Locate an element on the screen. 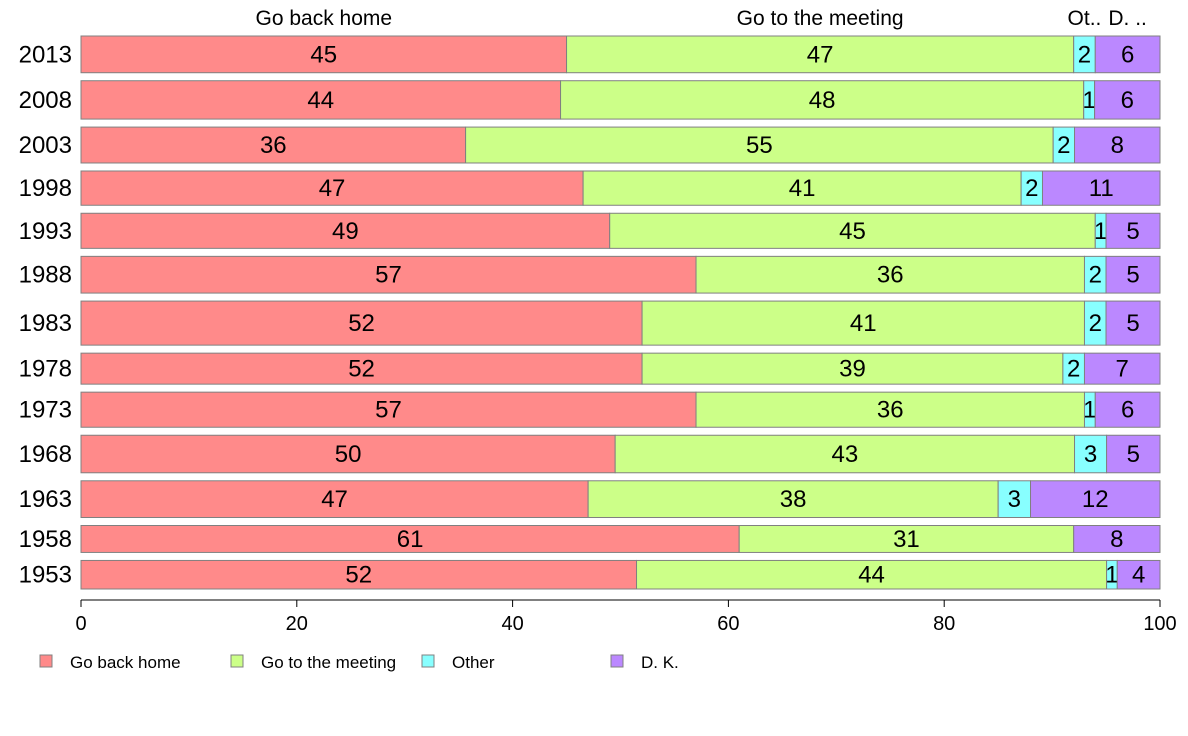  data-label: 39 is located at coordinates (852, 369).